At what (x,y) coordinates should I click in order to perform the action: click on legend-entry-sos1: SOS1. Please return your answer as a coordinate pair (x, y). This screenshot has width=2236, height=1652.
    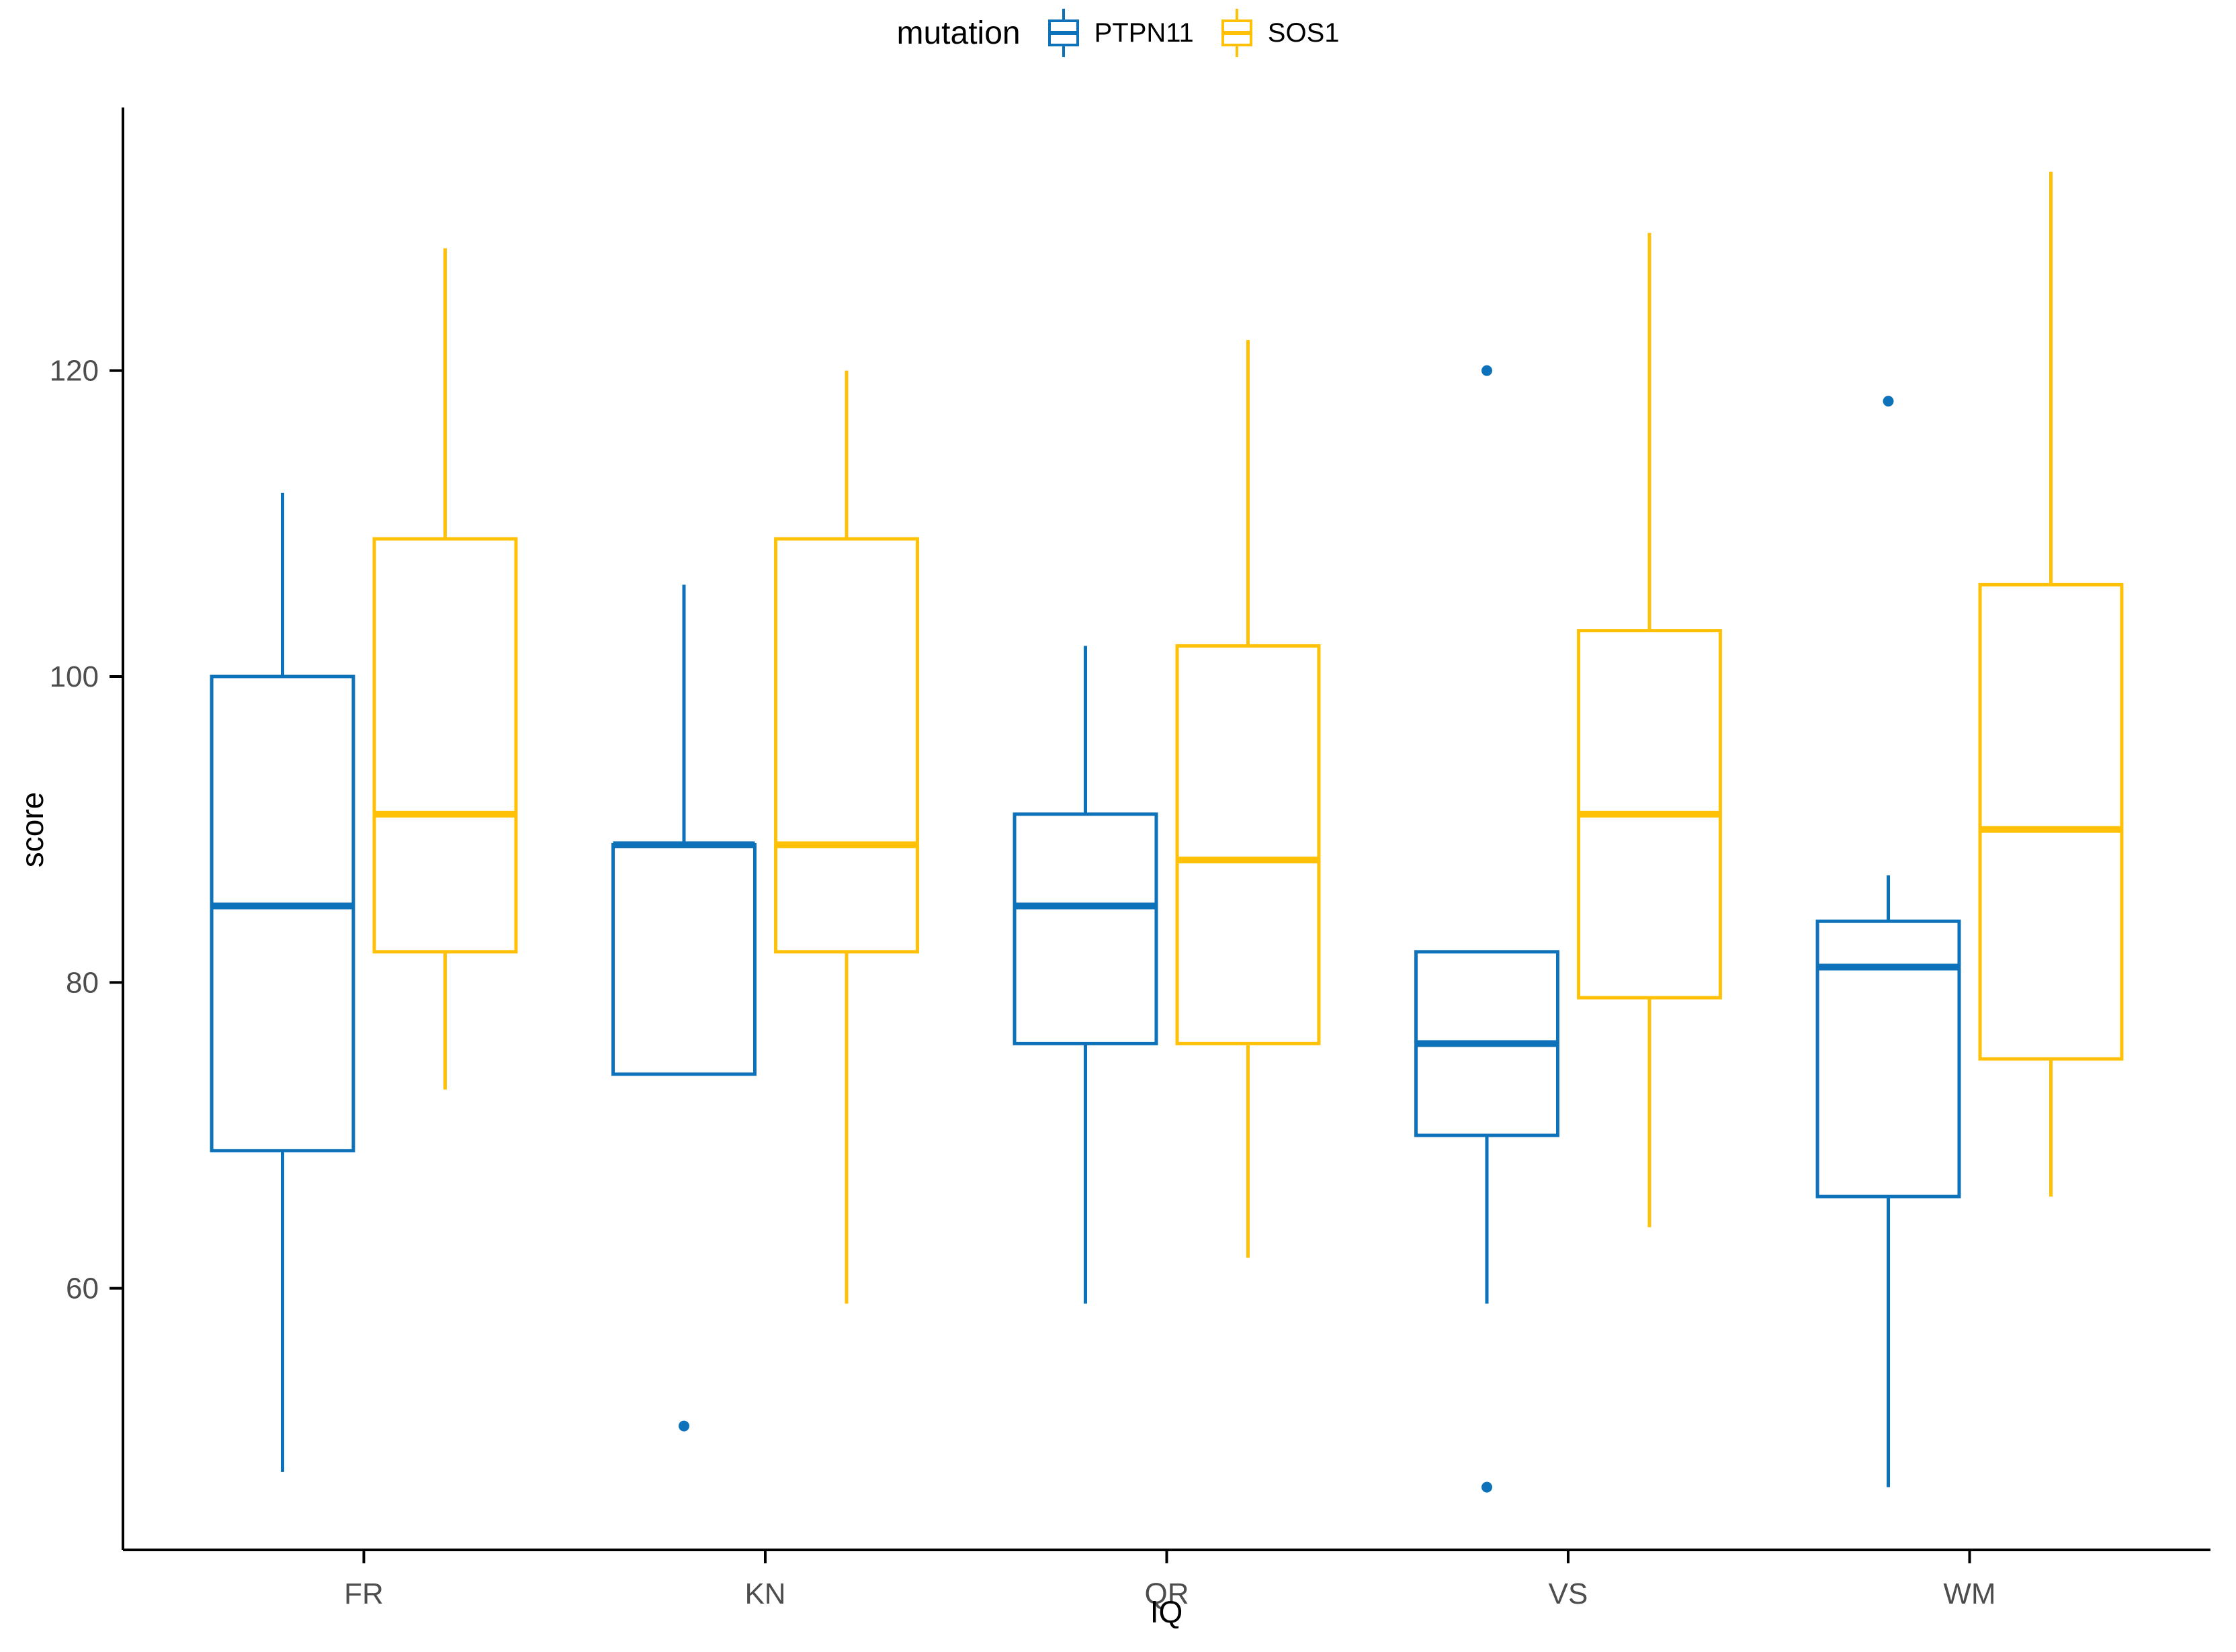
    Looking at the image, I should click on (1278, 33).